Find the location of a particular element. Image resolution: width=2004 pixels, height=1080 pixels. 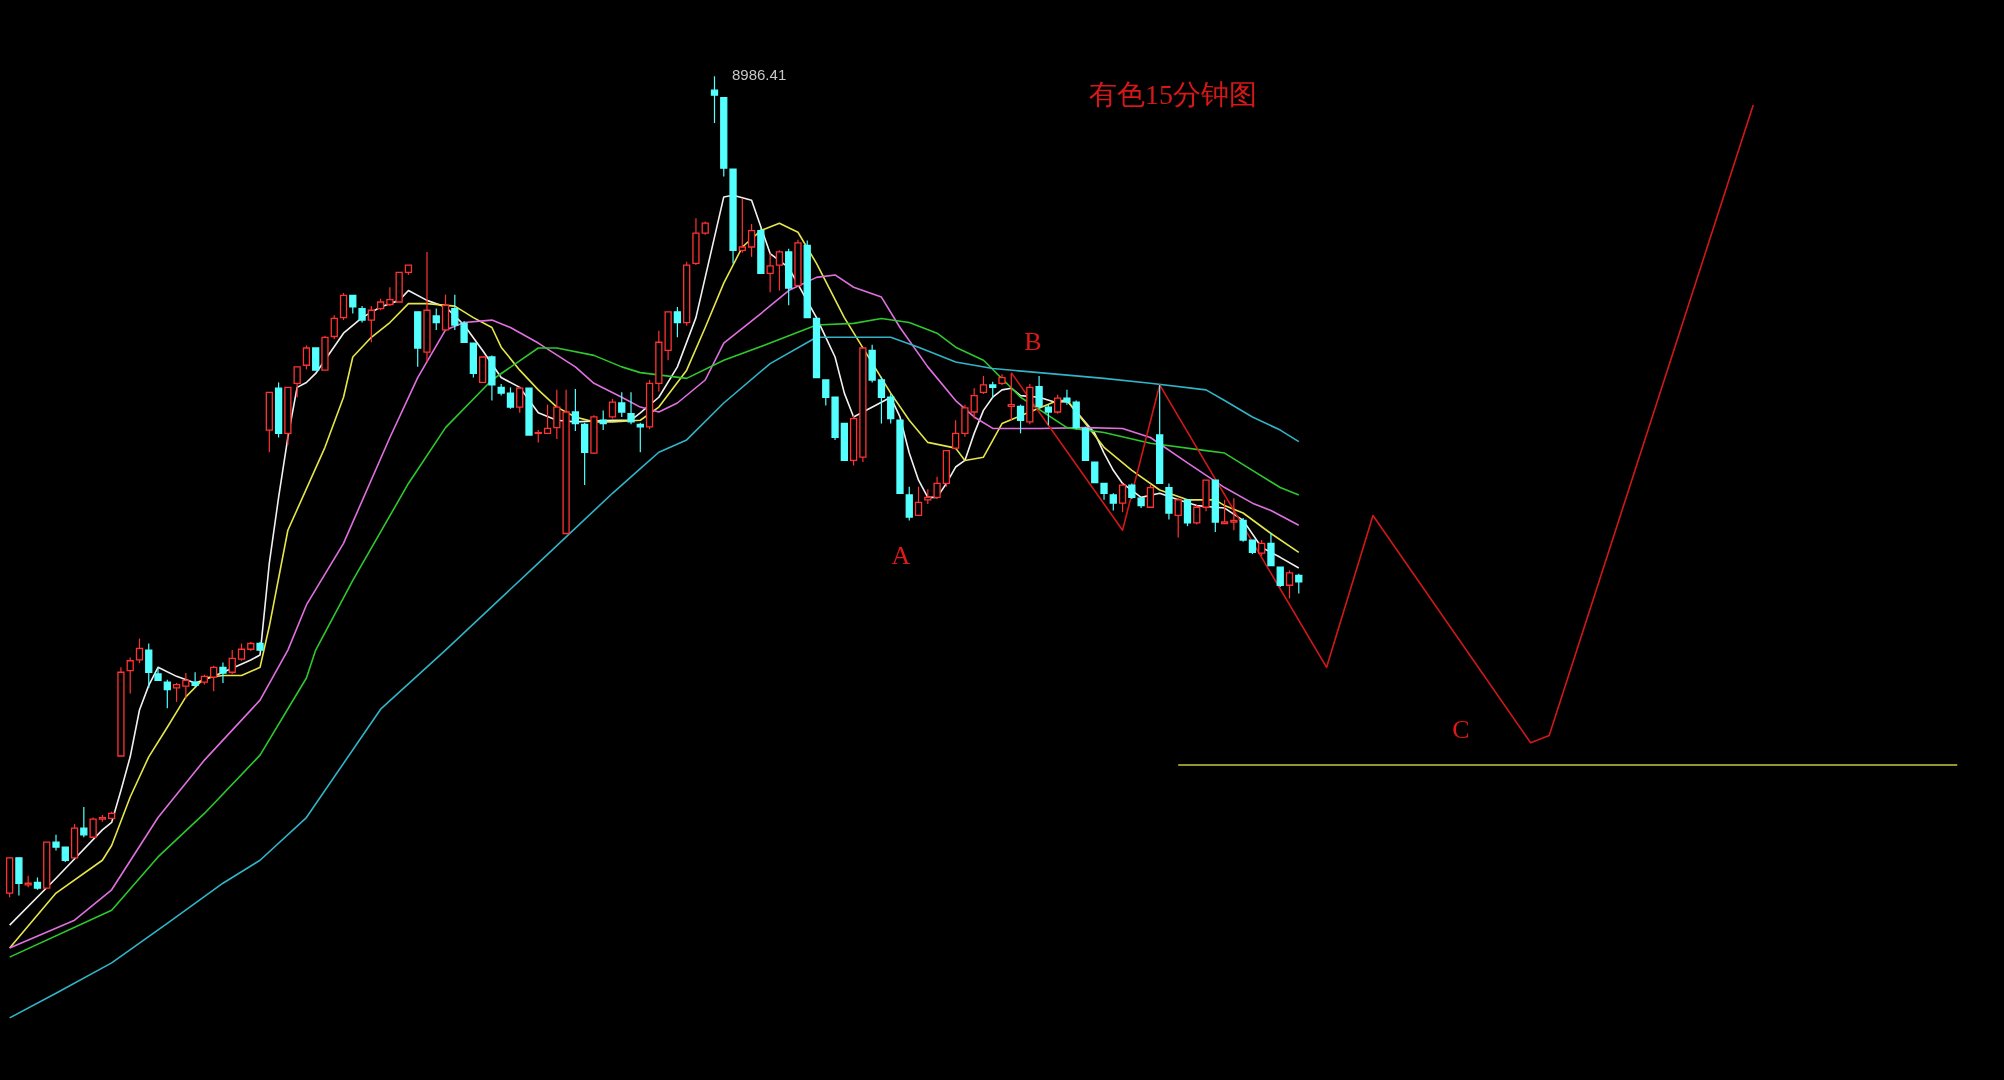

chart-title: 有色15分钟图 is located at coordinates (1173, 94).